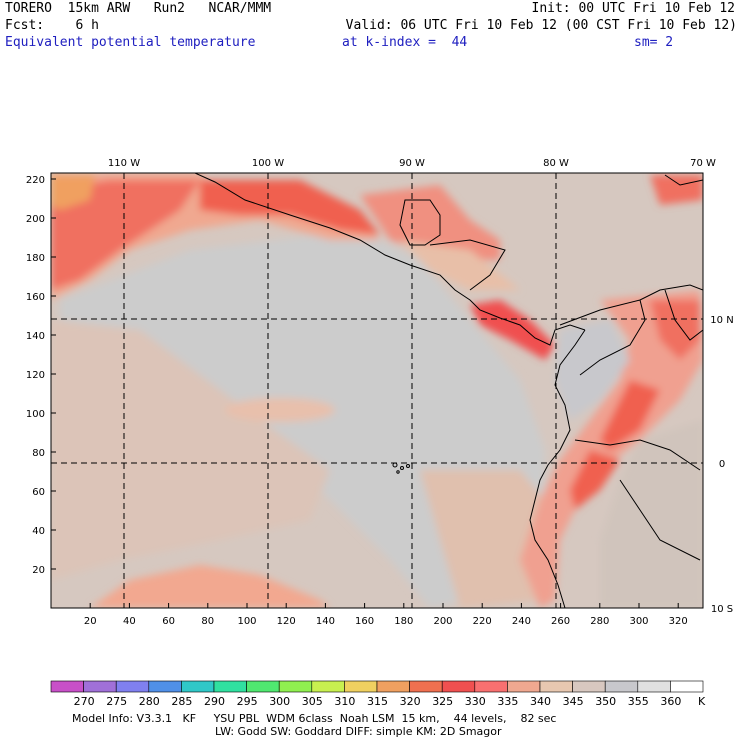 The width and height of the screenshot is (740, 740). Describe the element at coordinates (560, 621) in the screenshot. I see `x-tick-label: 260` at that location.